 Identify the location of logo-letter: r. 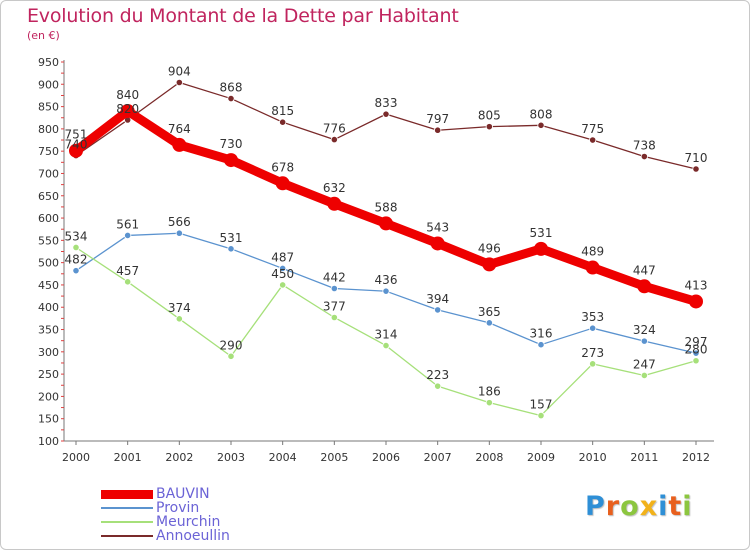
(613, 506).